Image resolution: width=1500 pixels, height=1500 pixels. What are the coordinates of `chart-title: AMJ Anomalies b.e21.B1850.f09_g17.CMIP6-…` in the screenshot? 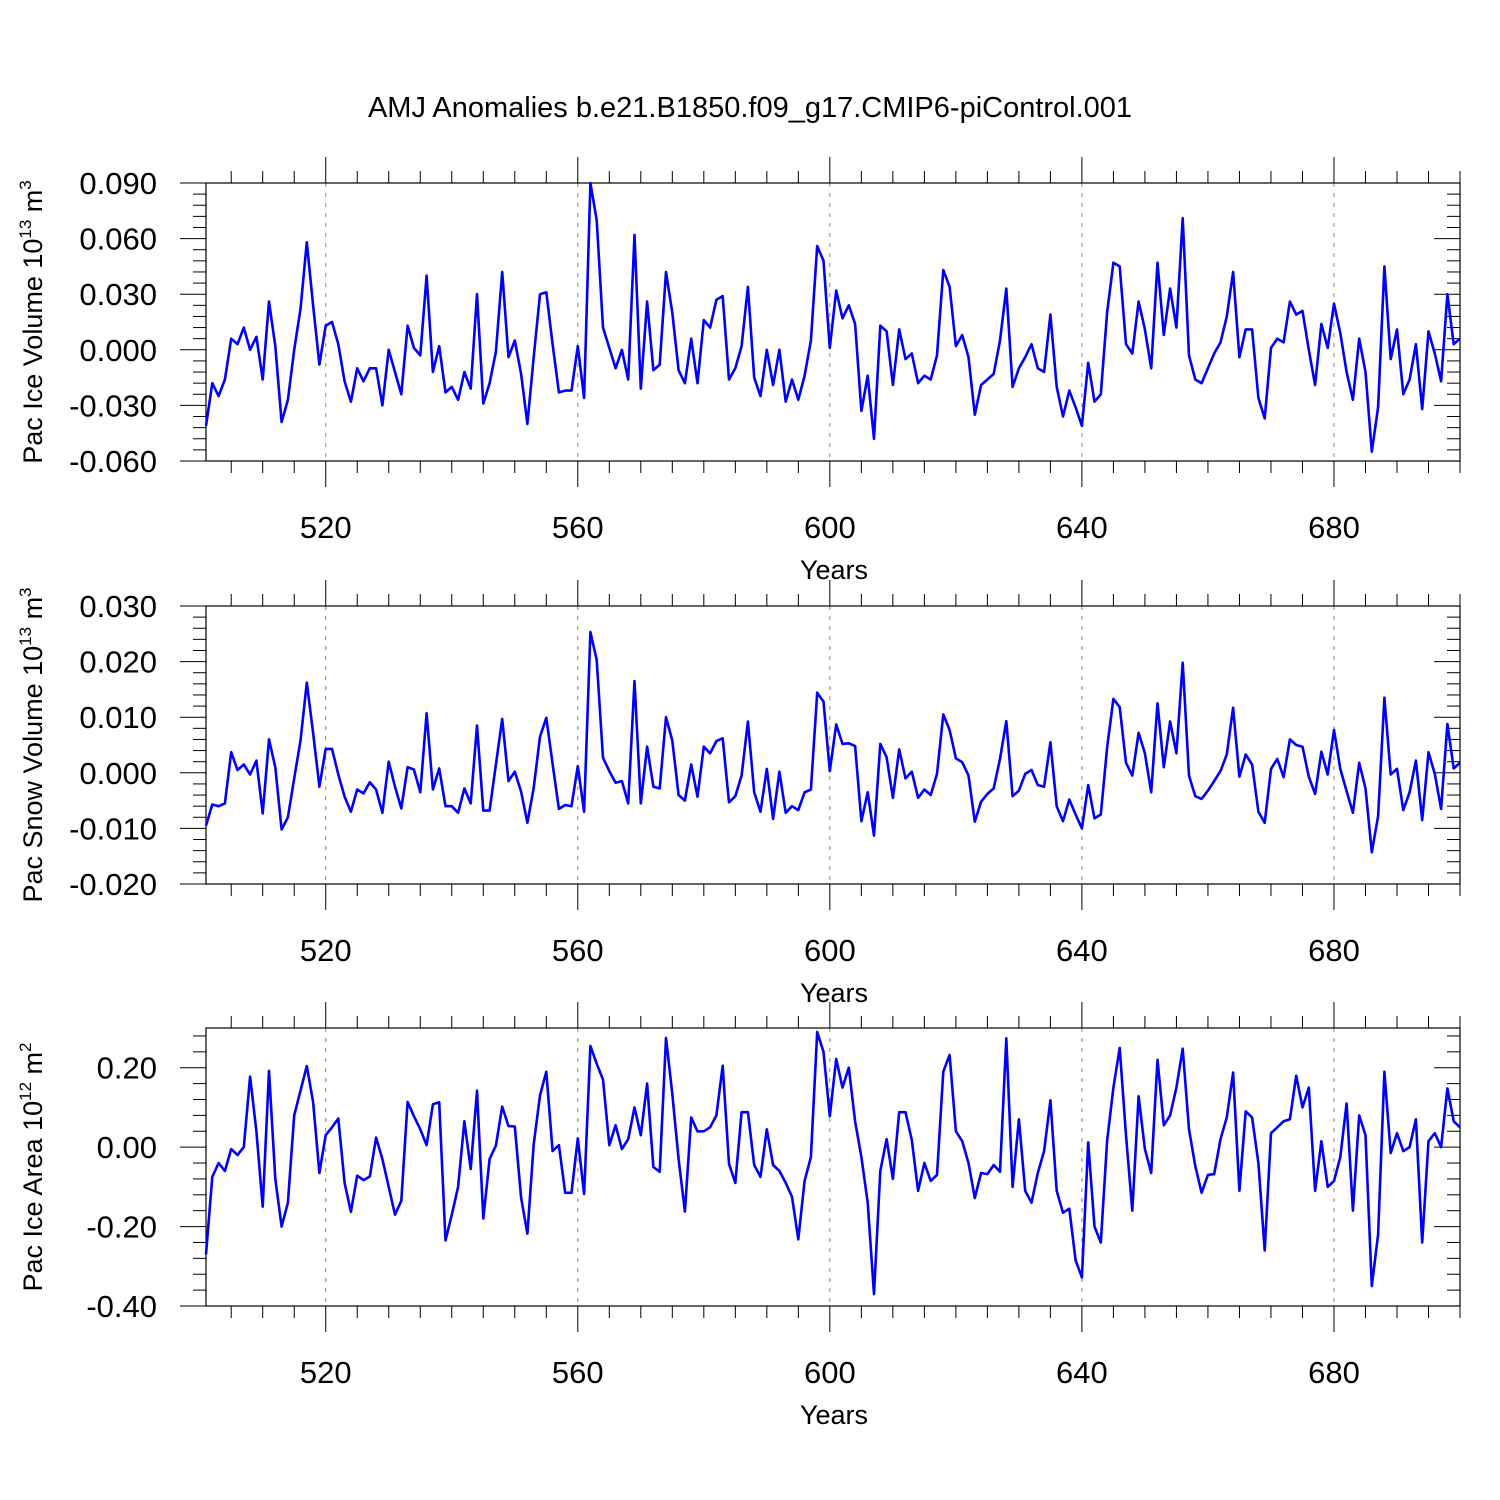 It's located at (750, 108).